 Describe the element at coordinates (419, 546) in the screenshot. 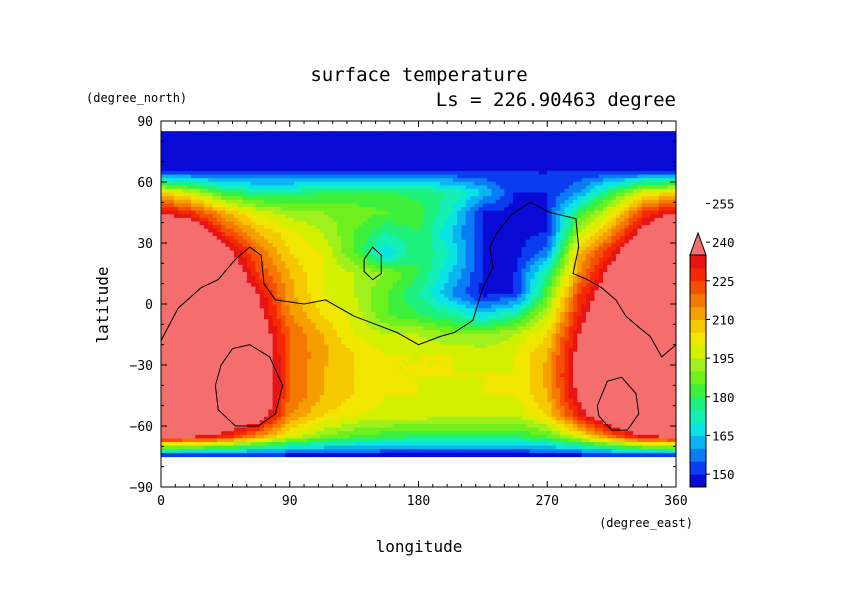

I see `x-axis-label: longitude` at that location.